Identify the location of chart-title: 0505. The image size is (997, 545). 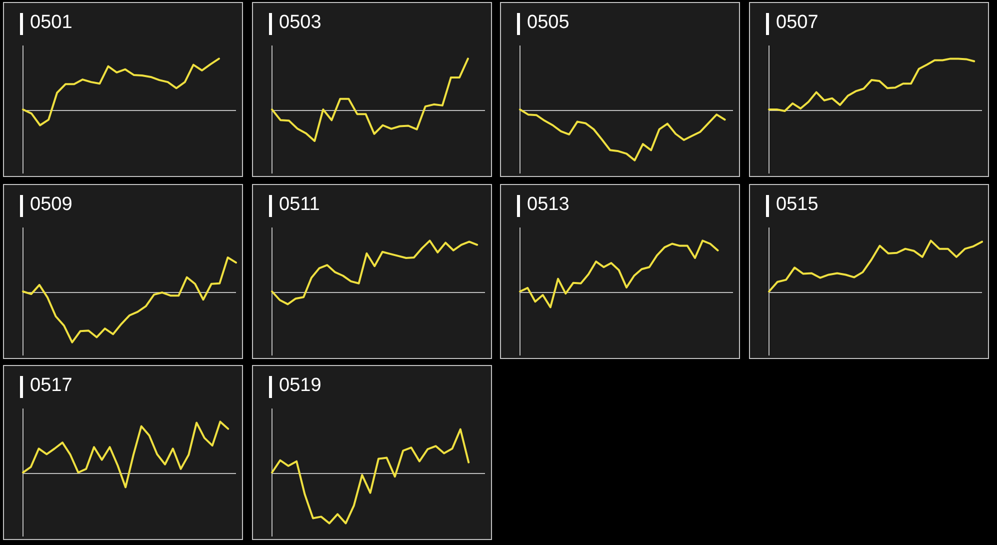
(548, 23).